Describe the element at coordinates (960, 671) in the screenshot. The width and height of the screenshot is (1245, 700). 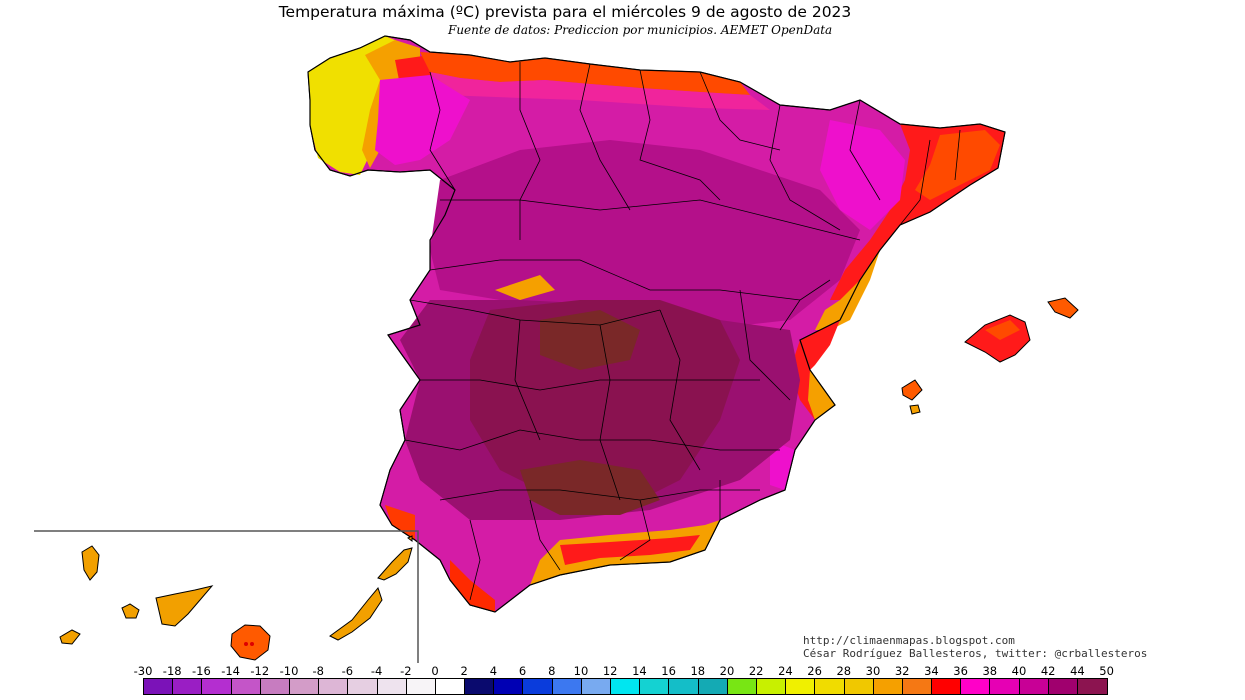
I see `legend-tick: 36` at that location.